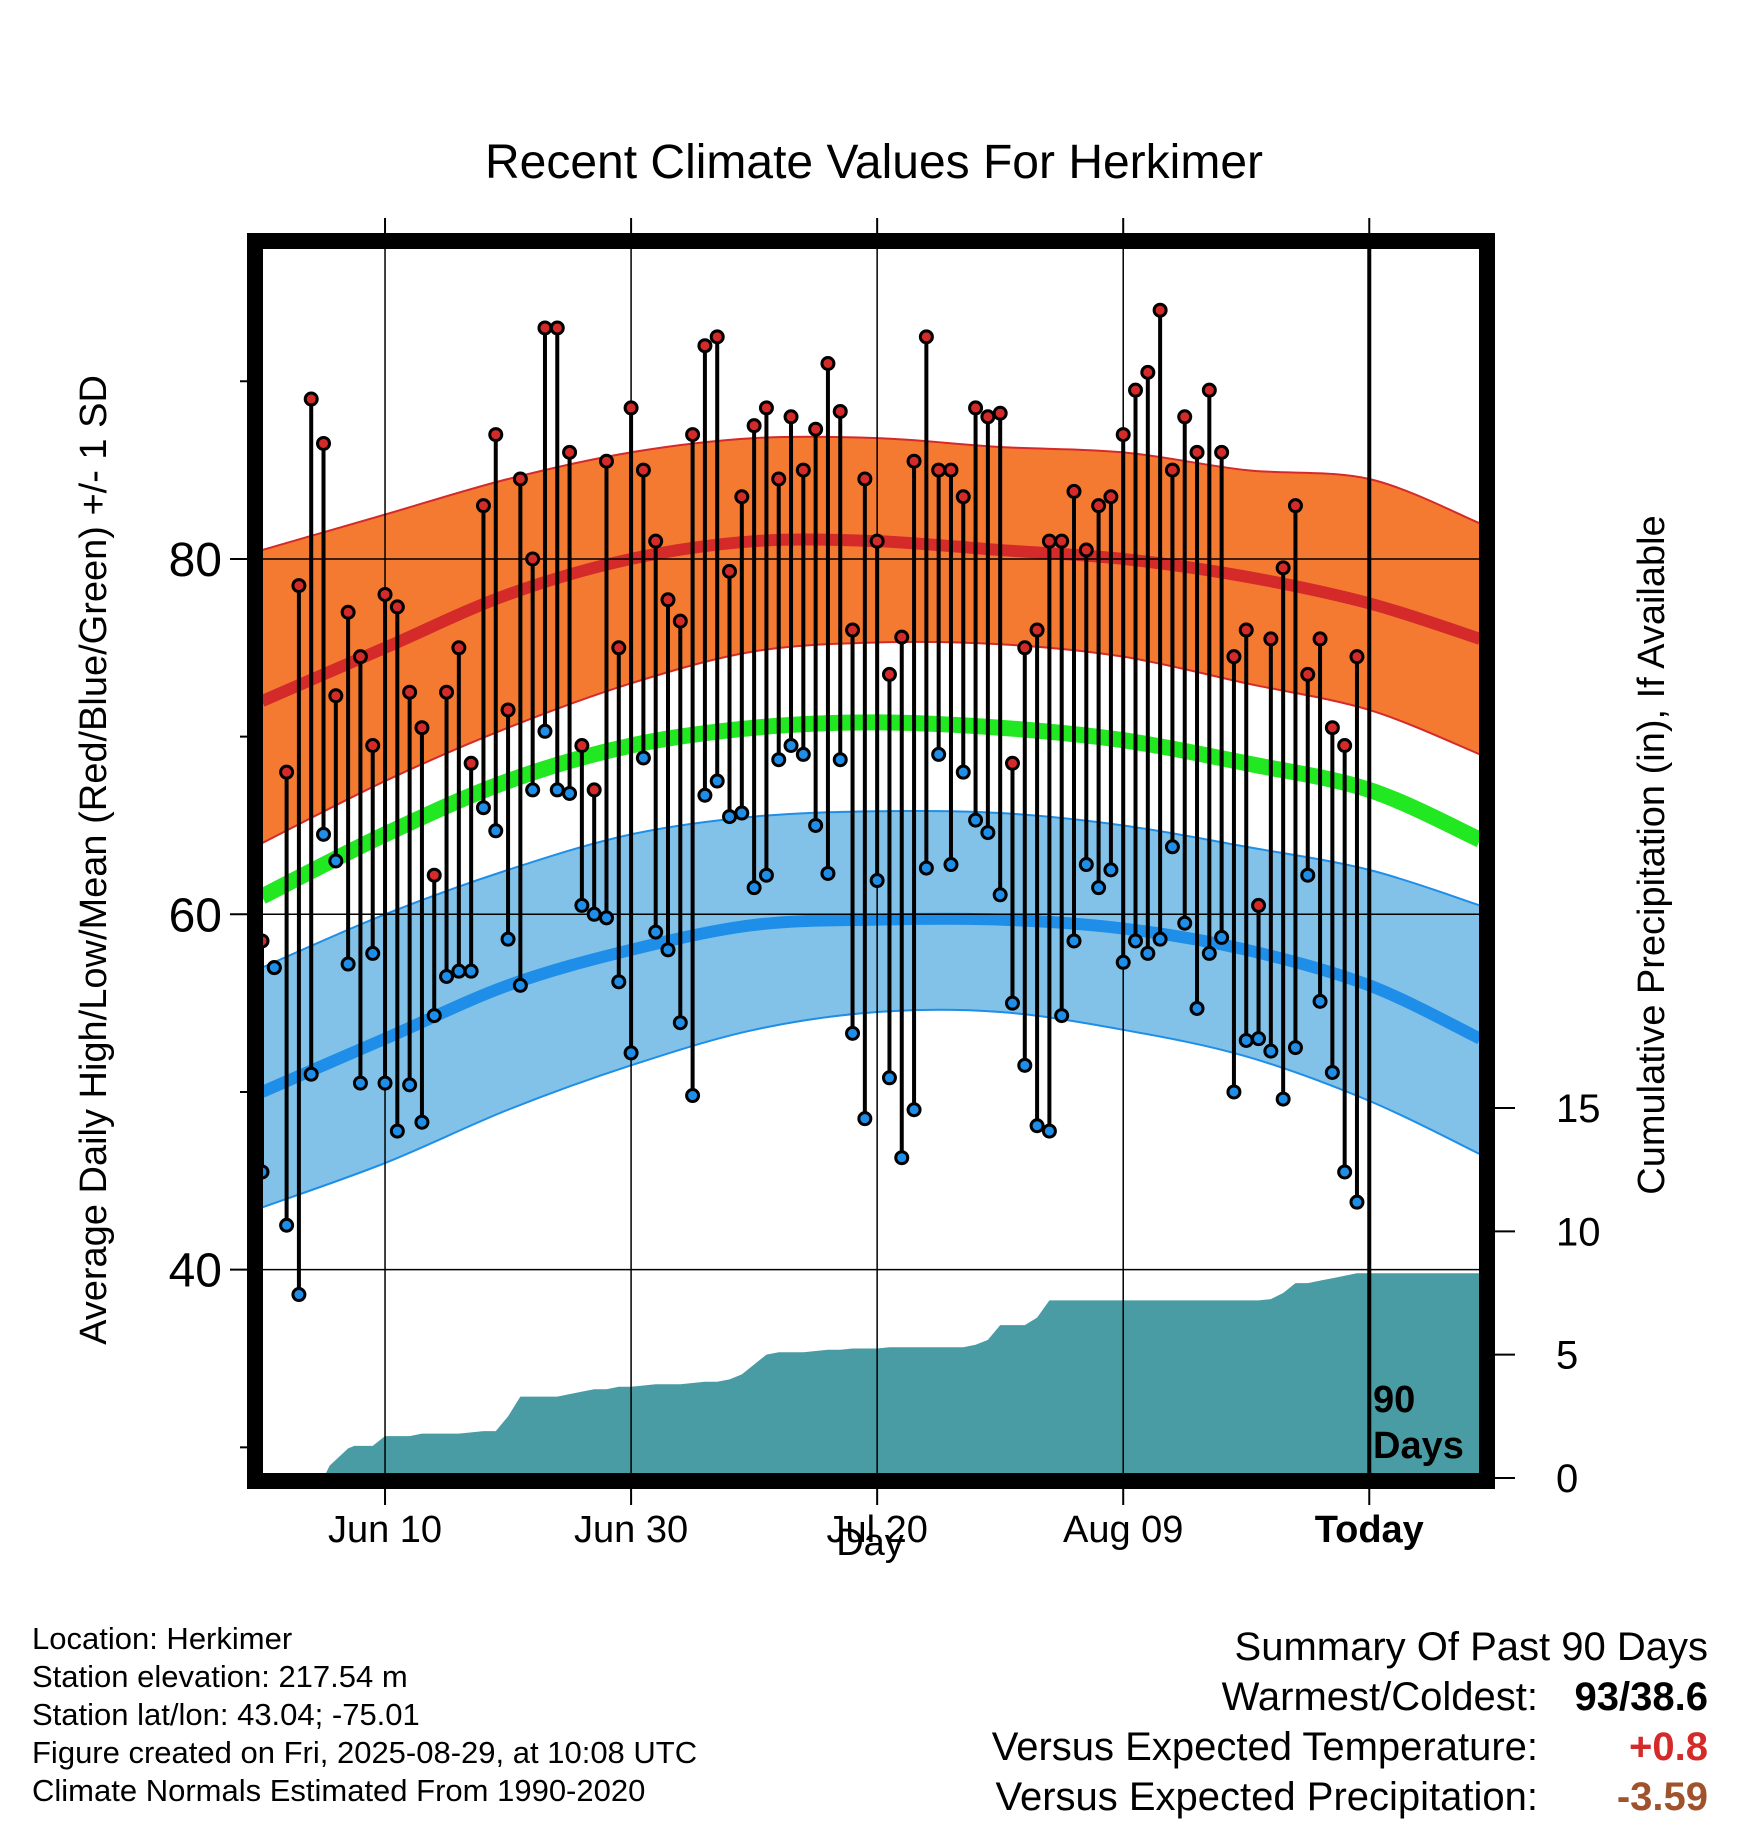  I want to click on y-tick-label: 60, so click(195, 915).